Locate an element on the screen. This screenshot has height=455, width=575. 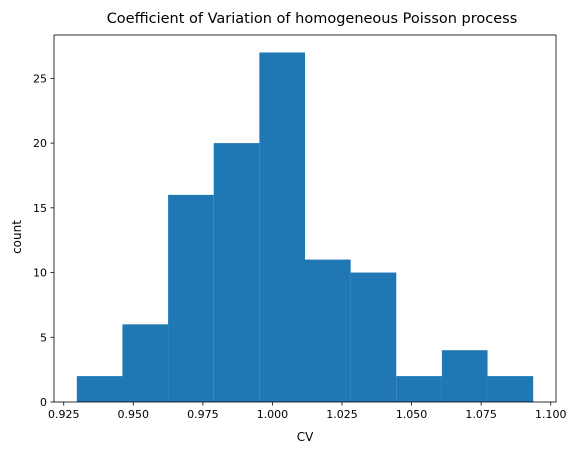
y-tick-label: 25 is located at coordinates (40, 78).